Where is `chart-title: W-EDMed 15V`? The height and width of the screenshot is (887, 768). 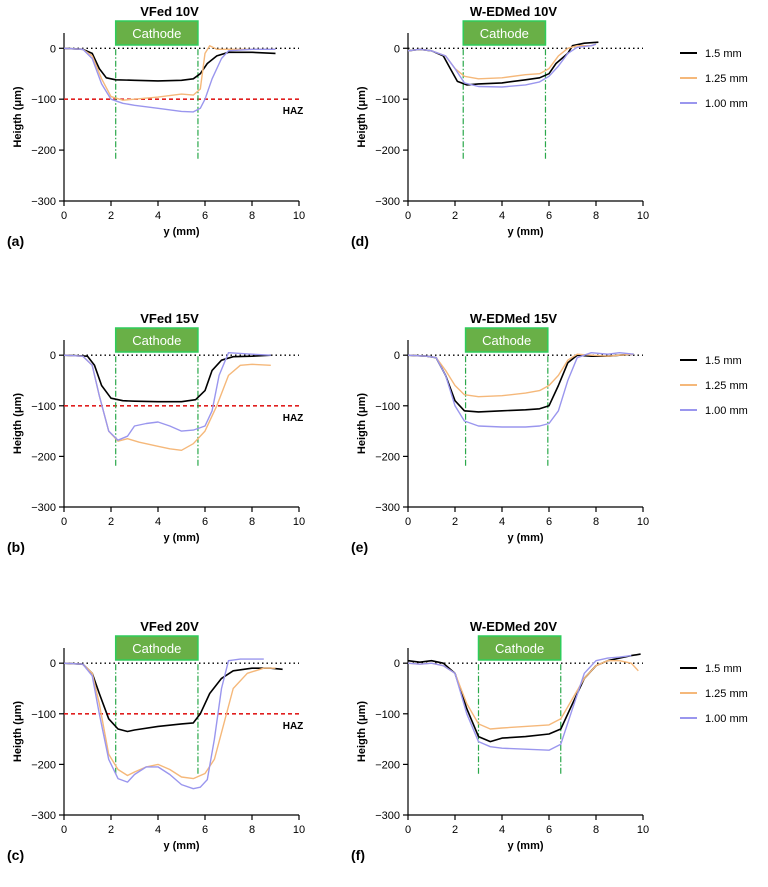
chart-title: W-EDMed 15V is located at coordinates (513, 318).